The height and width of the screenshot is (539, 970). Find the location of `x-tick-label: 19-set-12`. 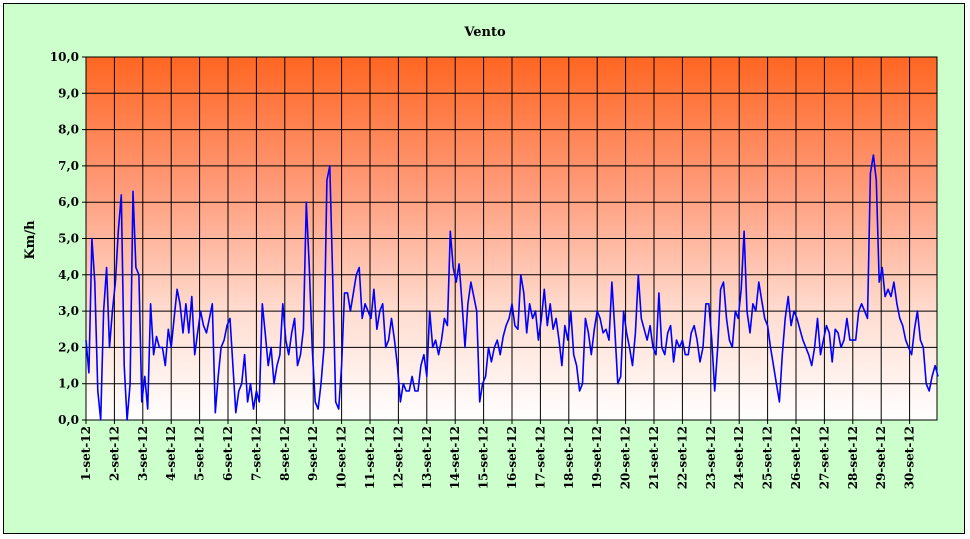

x-tick-label: 19-set-12 is located at coordinates (597, 457).